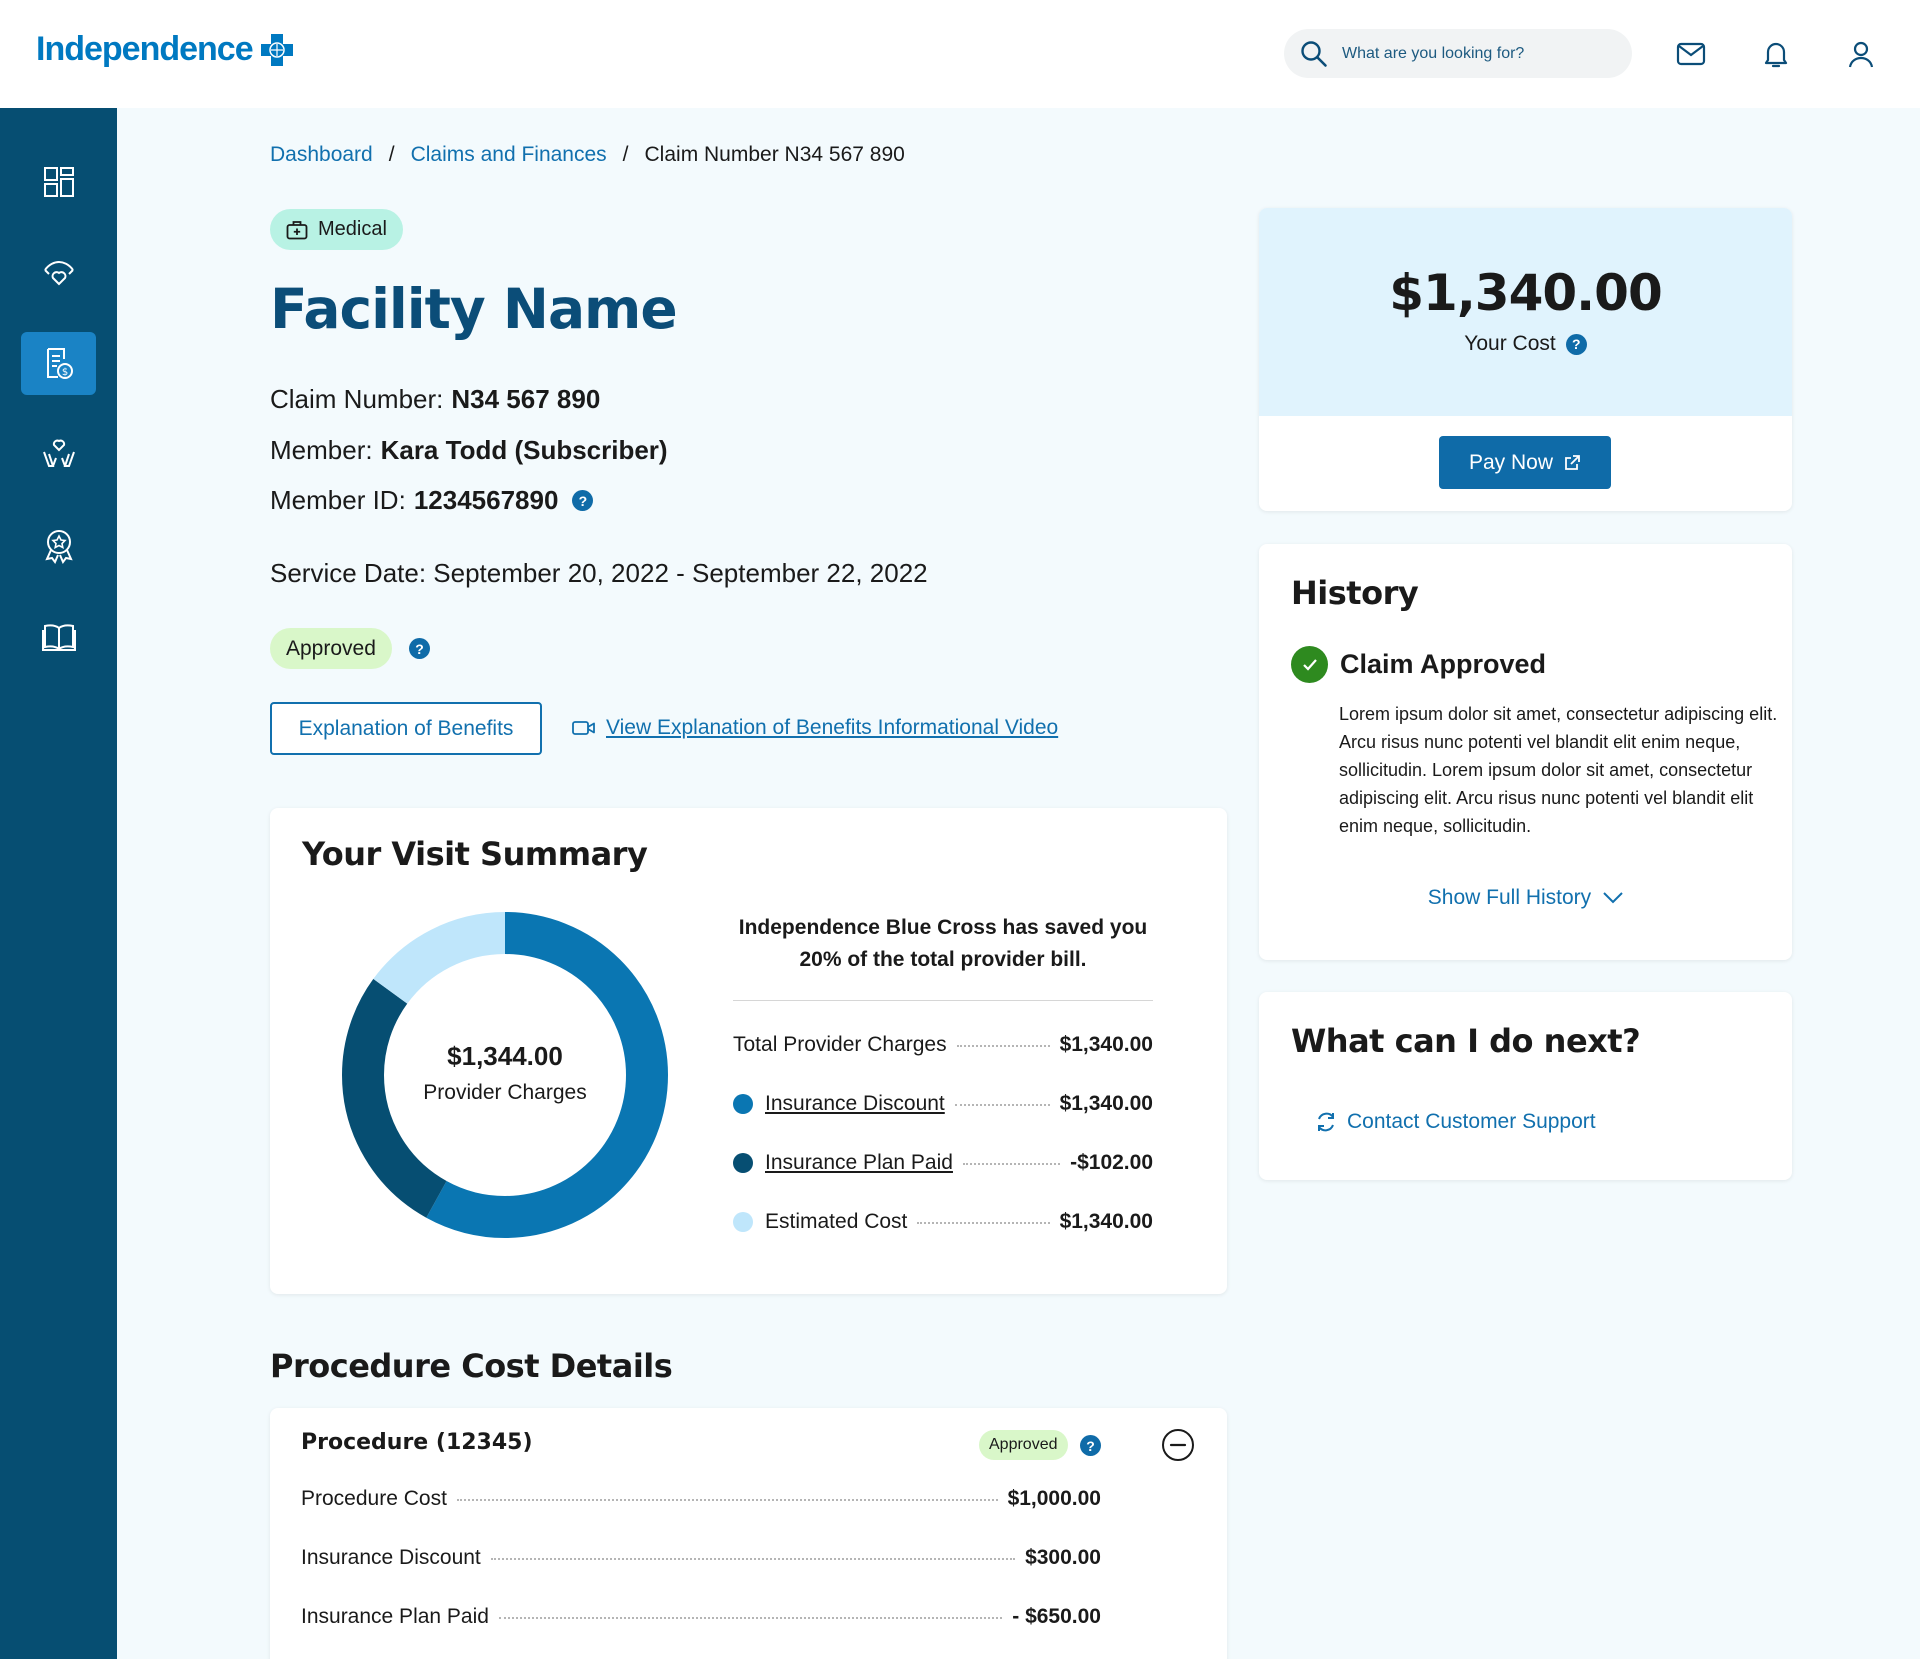  What do you see at coordinates (1314, 53) in the screenshot?
I see `search-icon` at bounding box center [1314, 53].